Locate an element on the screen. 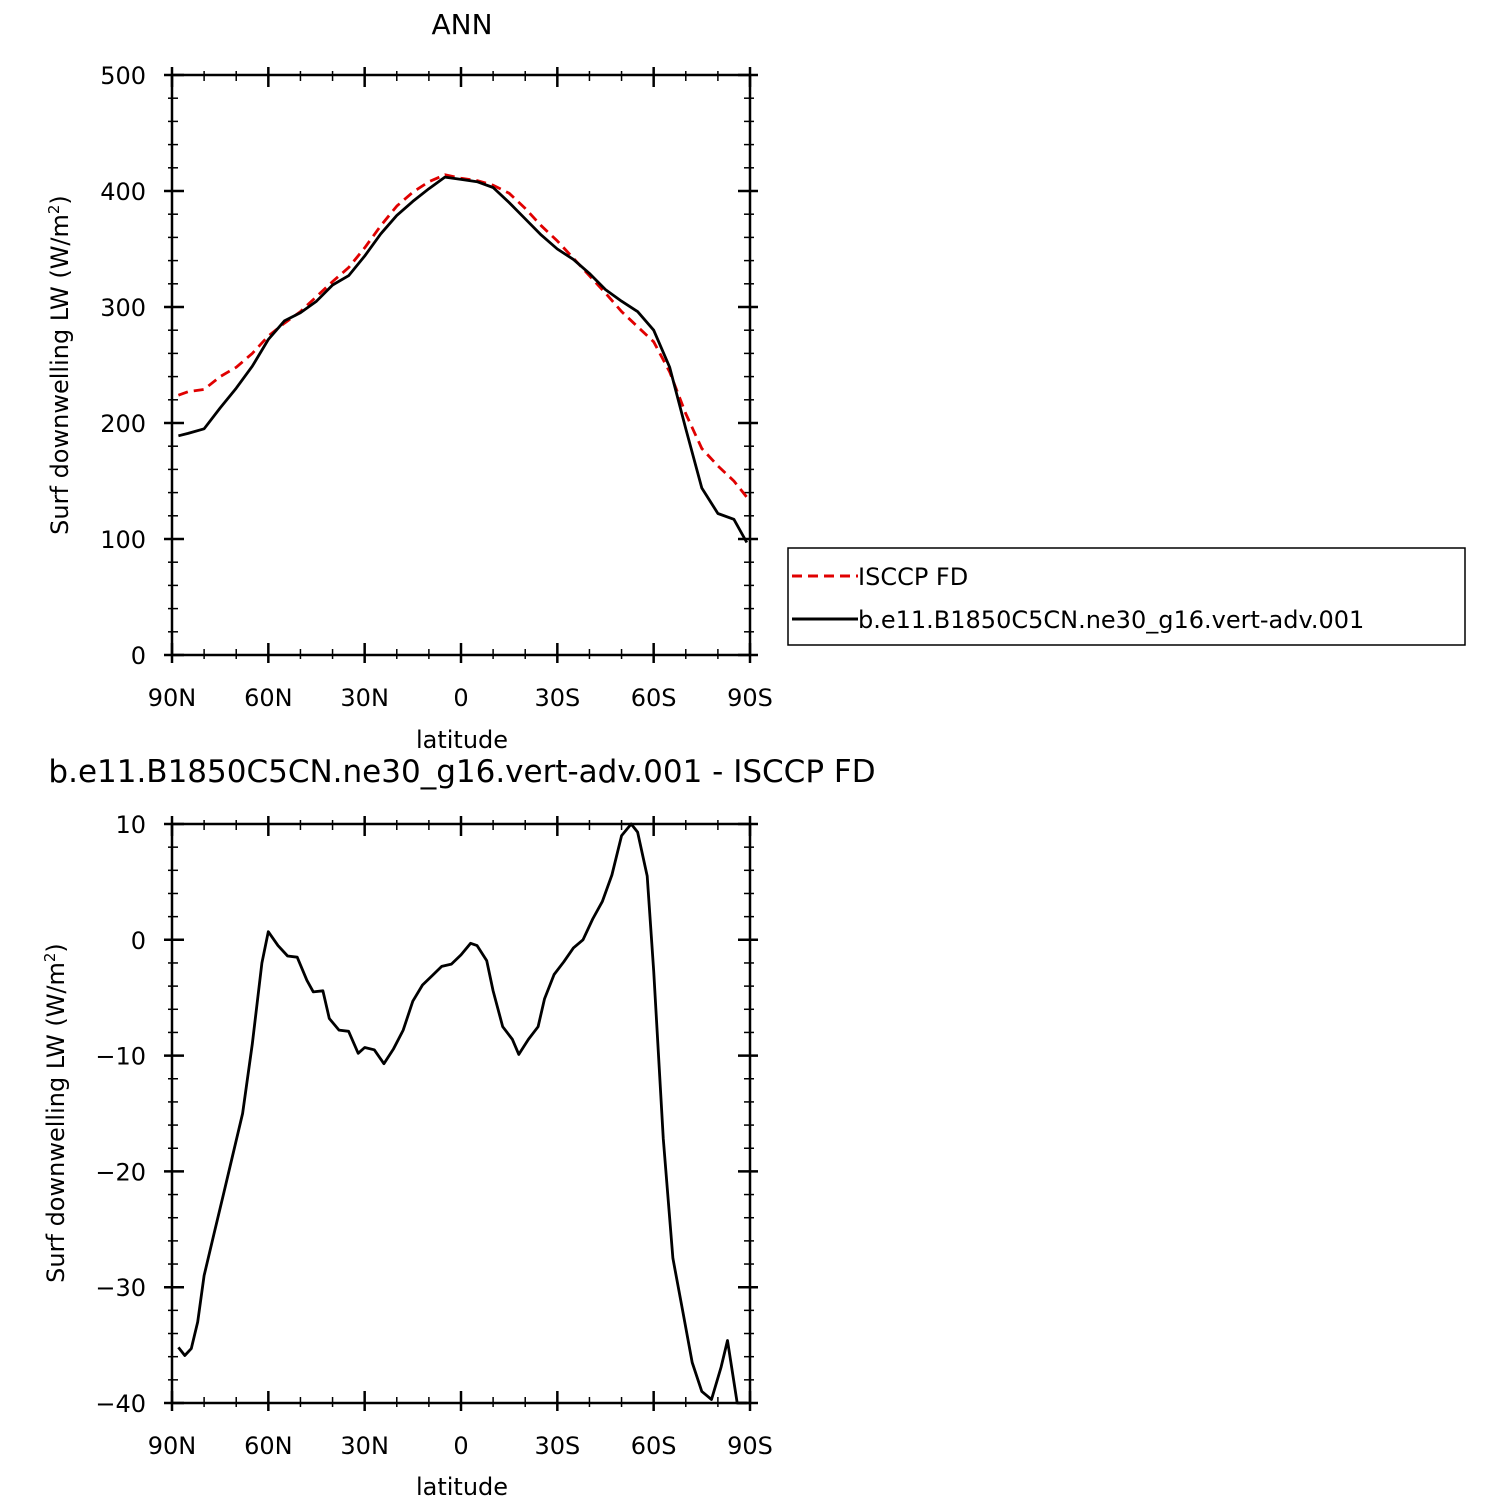 This screenshot has width=1509, height=1508. top-x-tick-label: 60S is located at coordinates (654, 698).